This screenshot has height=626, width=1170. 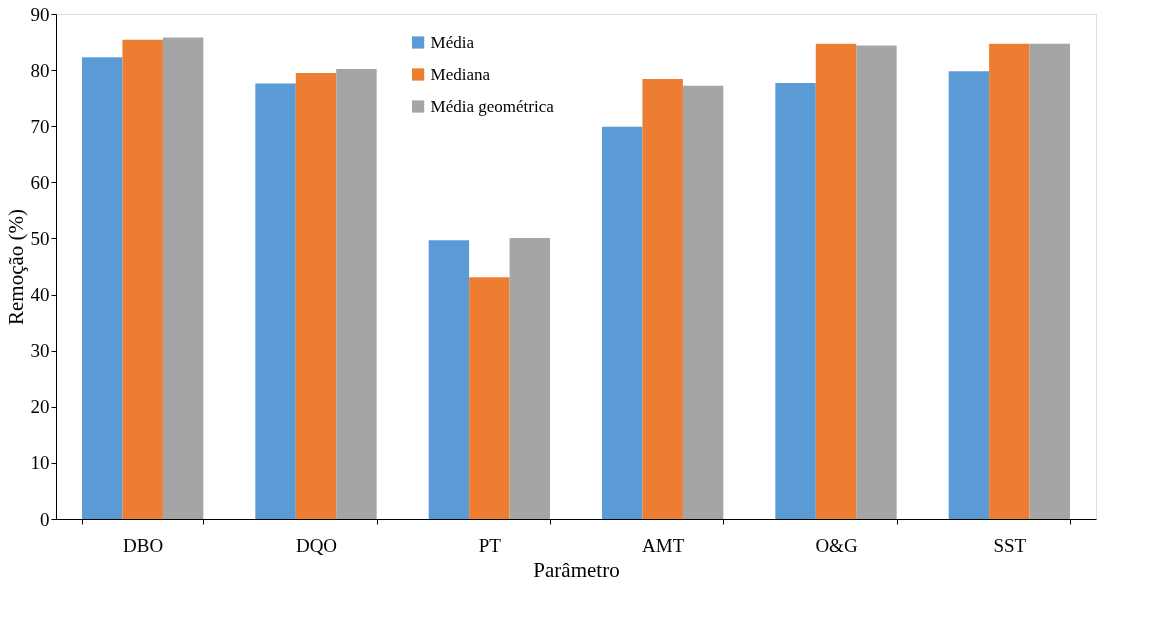 I want to click on y-tick-label: 70, so click(x=40, y=126).